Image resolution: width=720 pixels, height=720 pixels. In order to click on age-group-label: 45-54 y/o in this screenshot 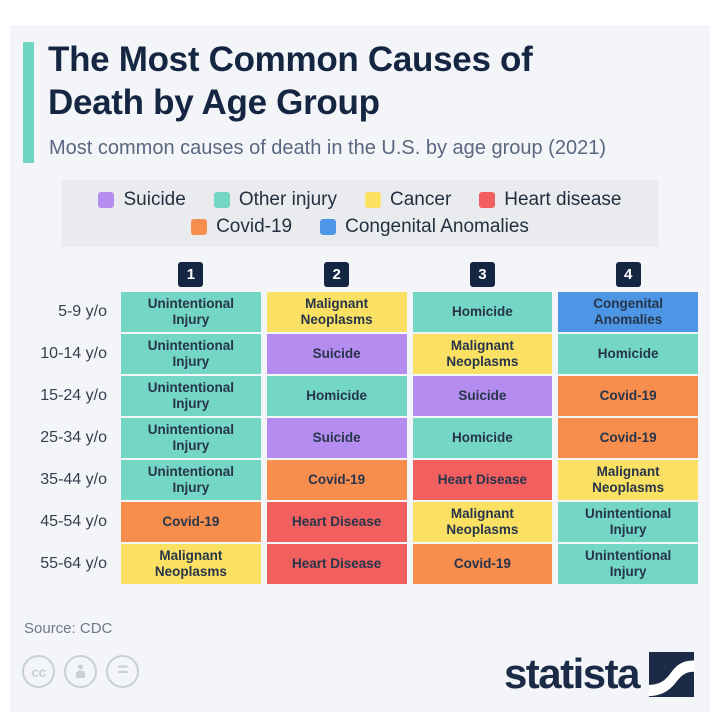, I will do `click(73, 521)`.